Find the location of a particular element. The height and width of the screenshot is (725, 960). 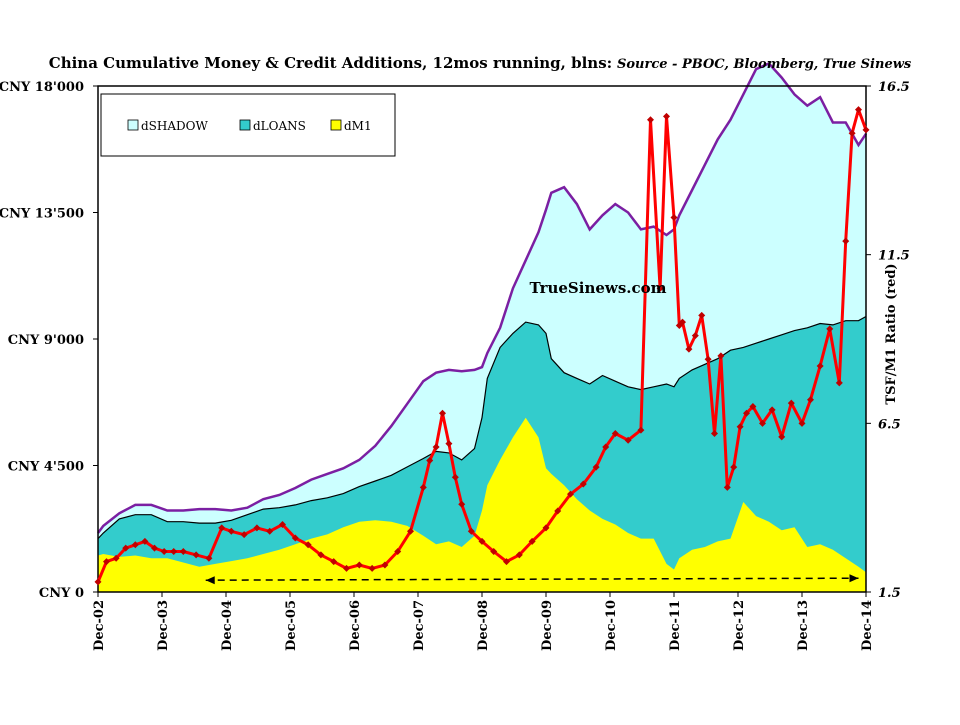

x-tick-label: Dec-11 is located at coordinates (675, 625).